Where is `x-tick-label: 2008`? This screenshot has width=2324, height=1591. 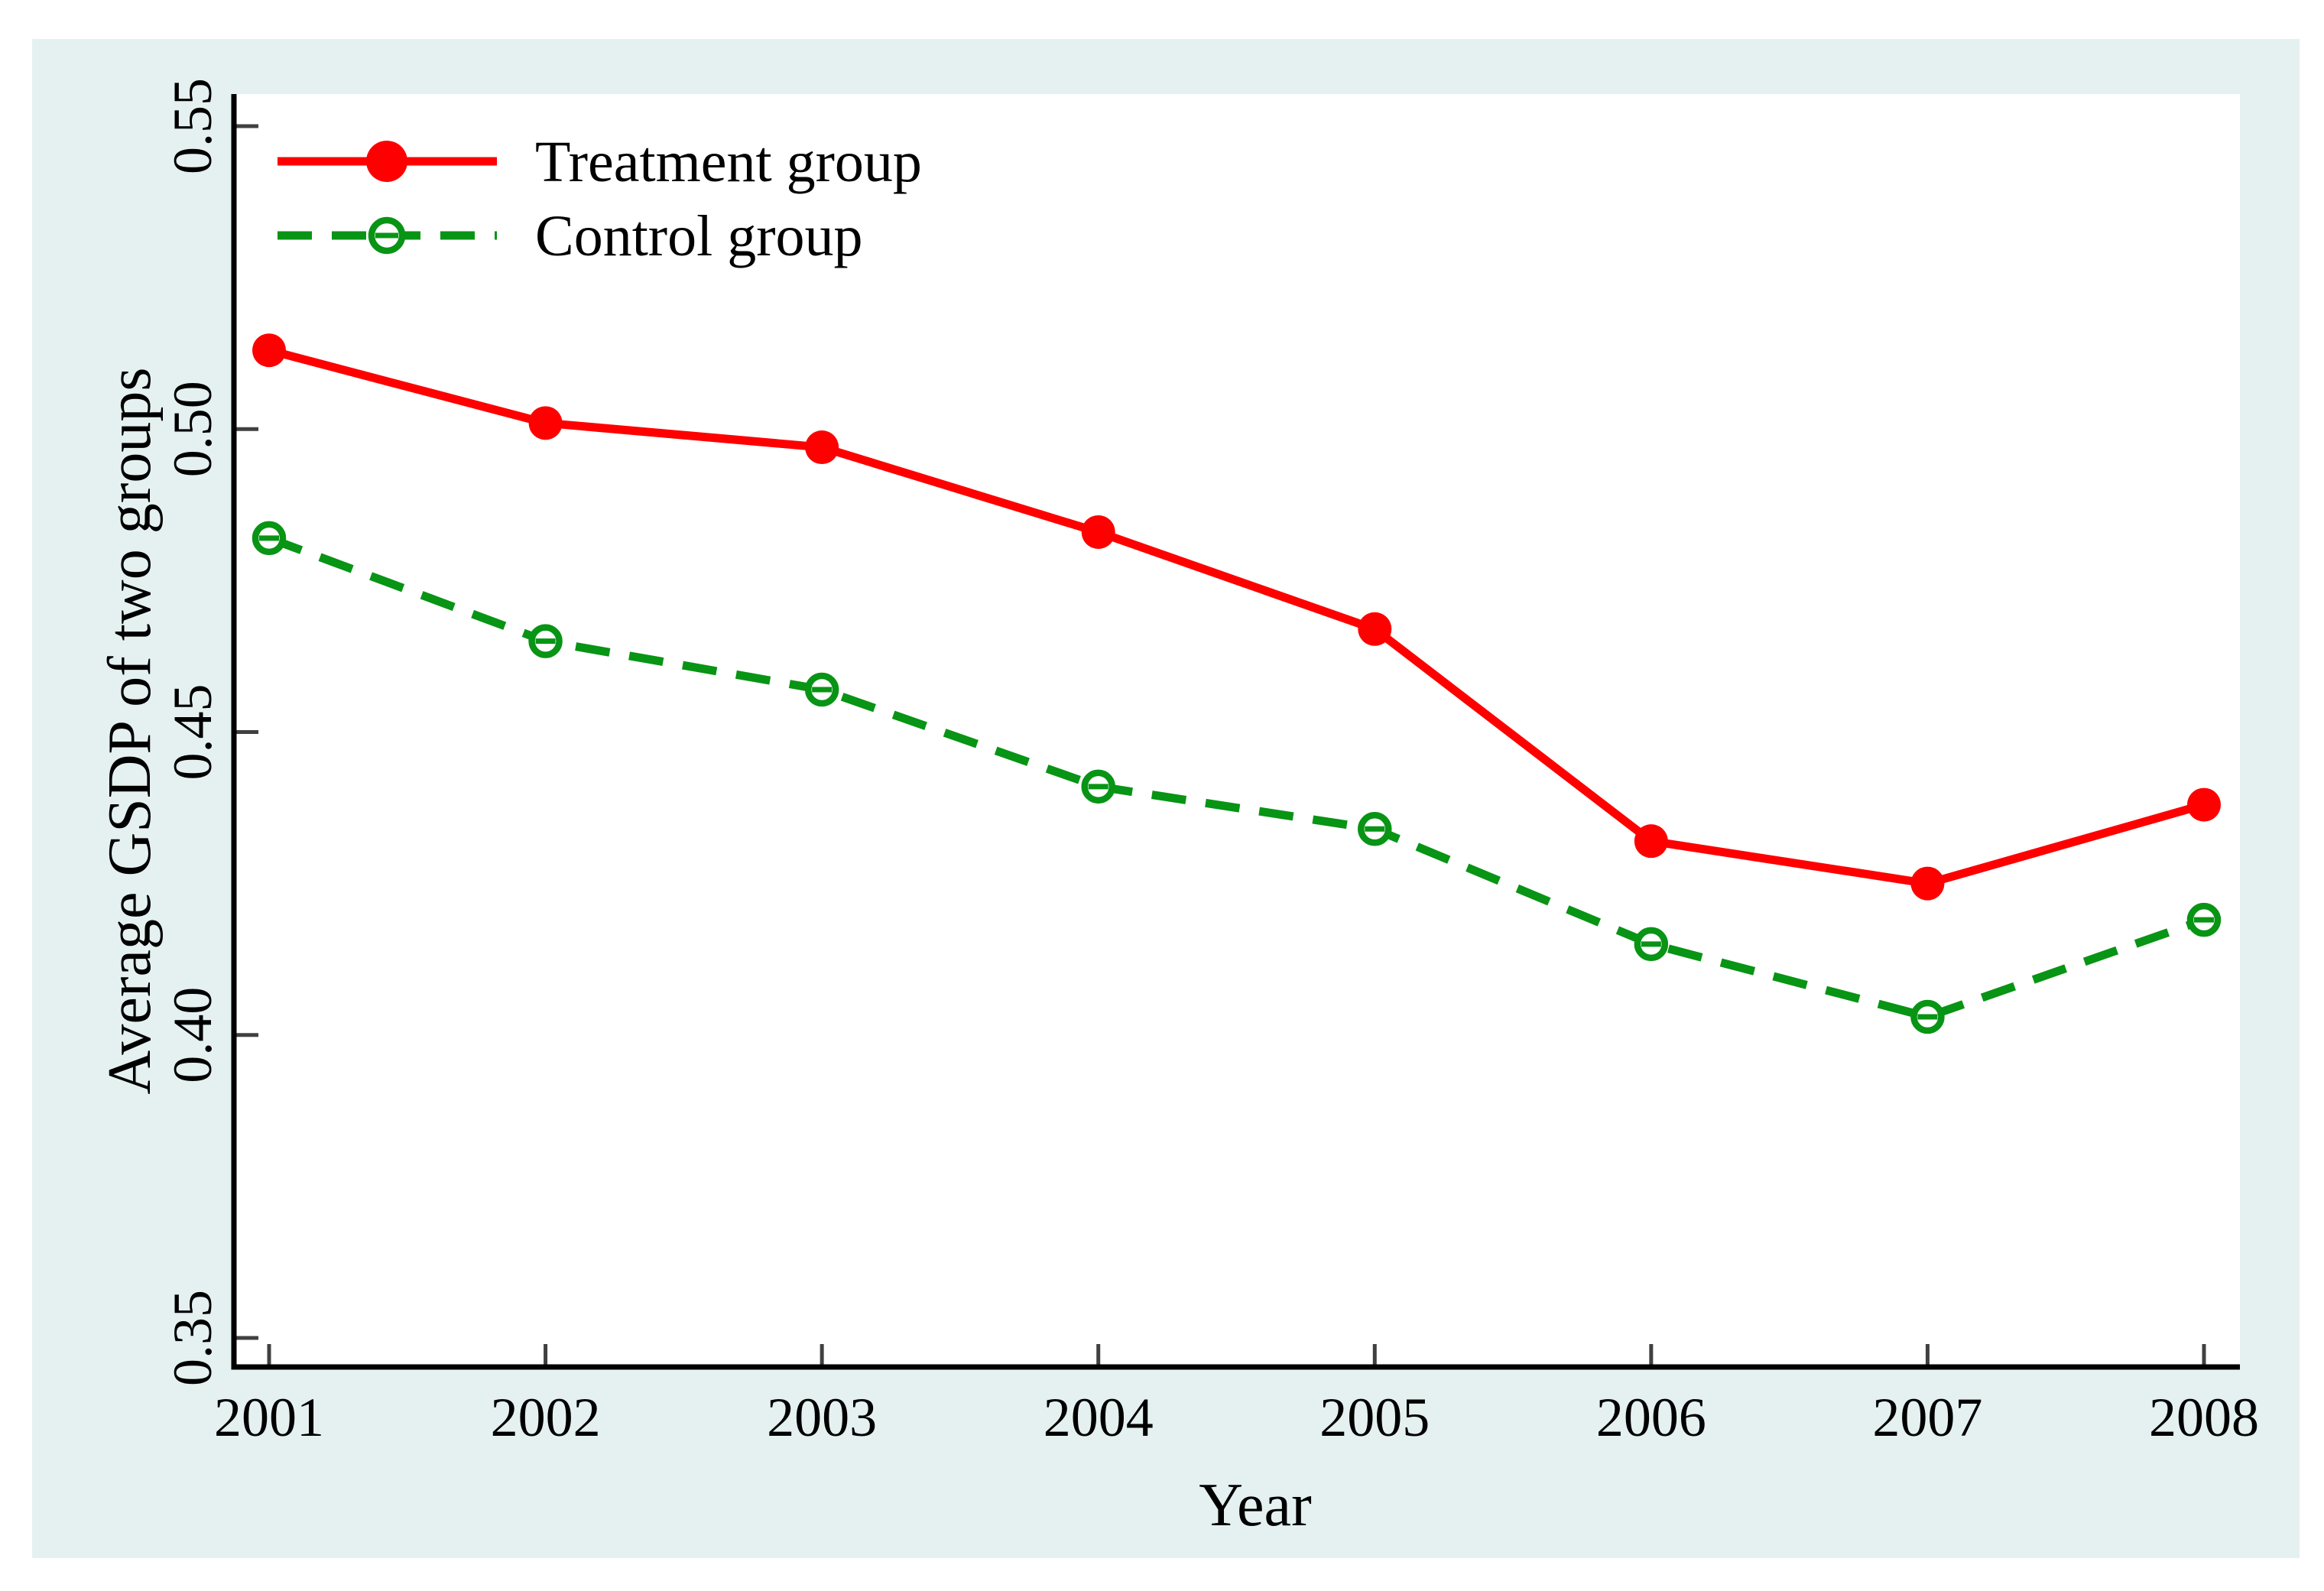 x-tick-label: 2008 is located at coordinates (2204, 1418).